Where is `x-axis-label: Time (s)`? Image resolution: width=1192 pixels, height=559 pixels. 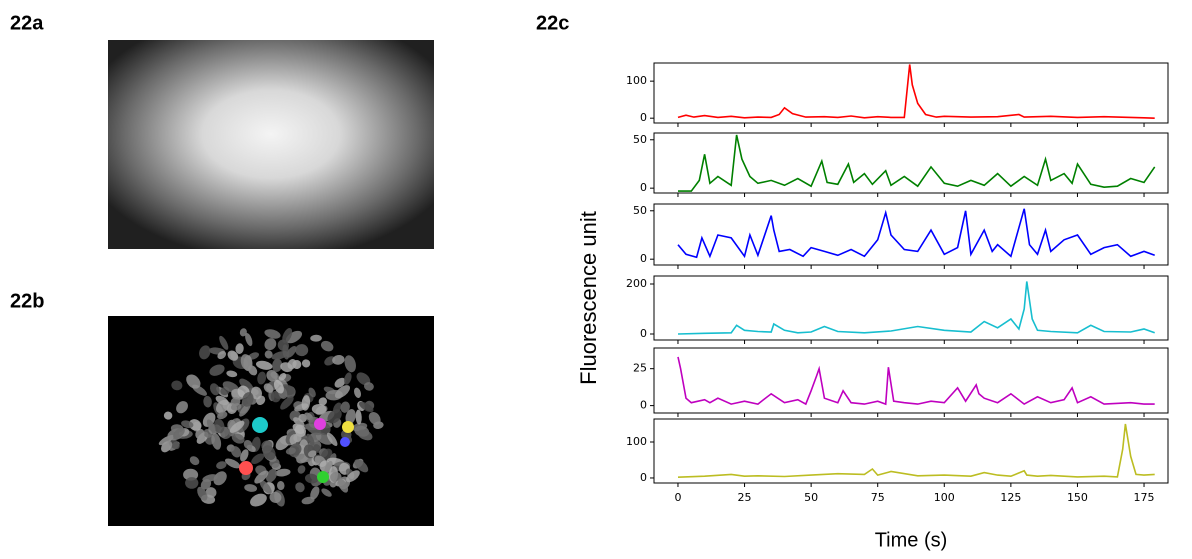
x-axis-label: Time (s) is located at coordinates (911, 540).